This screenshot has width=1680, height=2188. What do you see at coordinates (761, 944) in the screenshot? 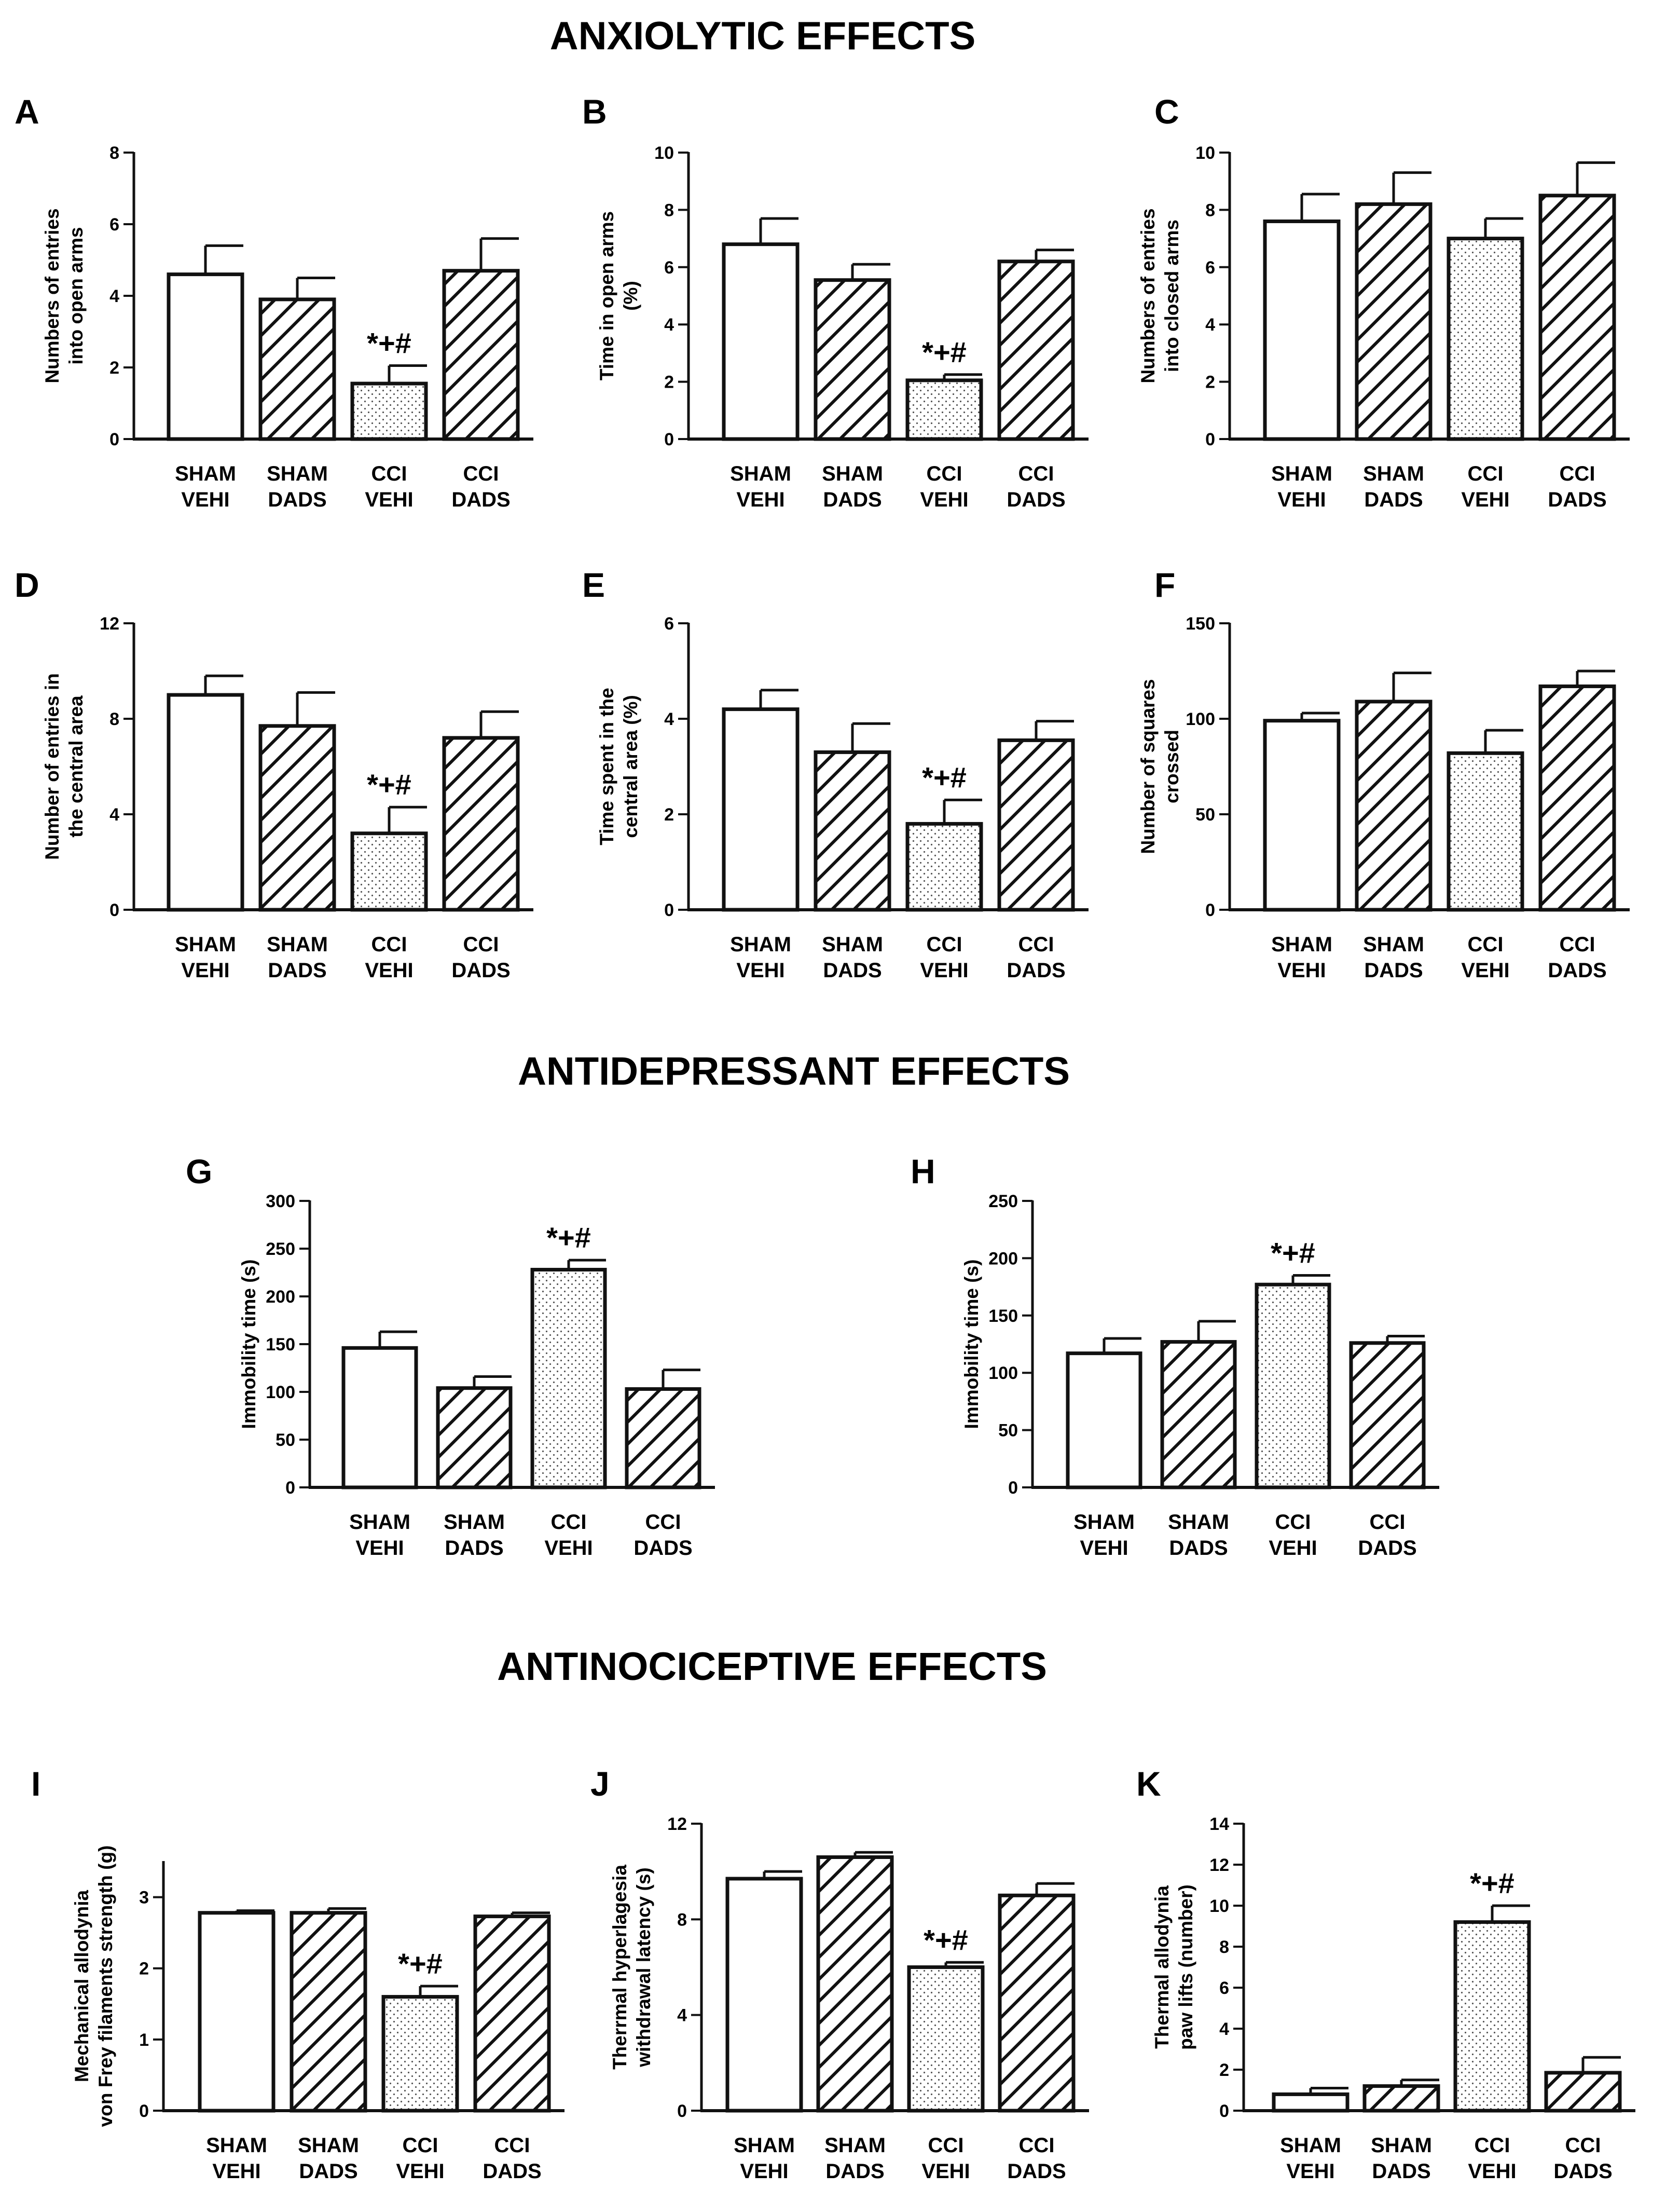
I see `x-category-label-e: SHAM` at bounding box center [761, 944].